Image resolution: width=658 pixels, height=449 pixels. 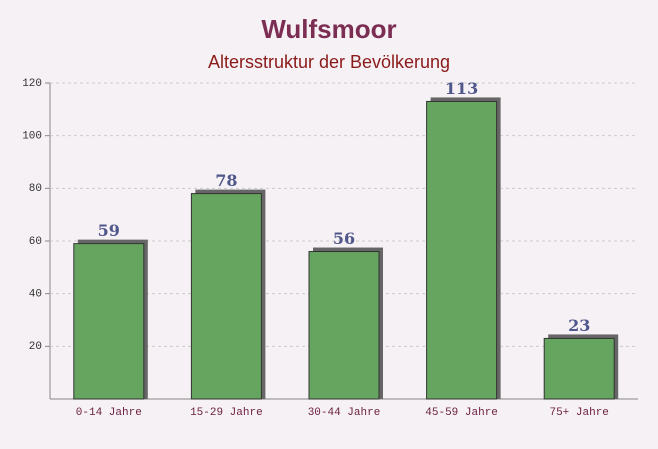 I want to click on value-label: 113, so click(x=461, y=88).